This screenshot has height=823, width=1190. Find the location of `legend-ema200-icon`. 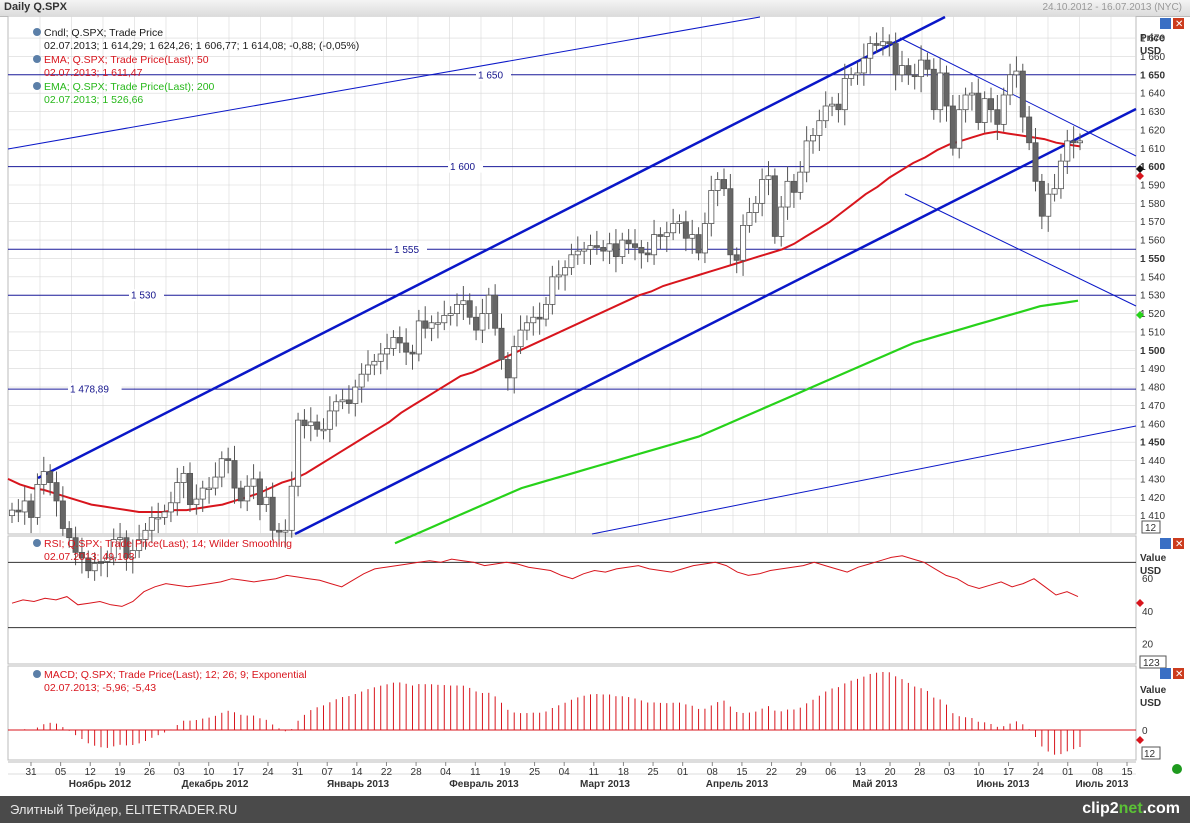

legend-ema200-icon is located at coordinates (37, 86).